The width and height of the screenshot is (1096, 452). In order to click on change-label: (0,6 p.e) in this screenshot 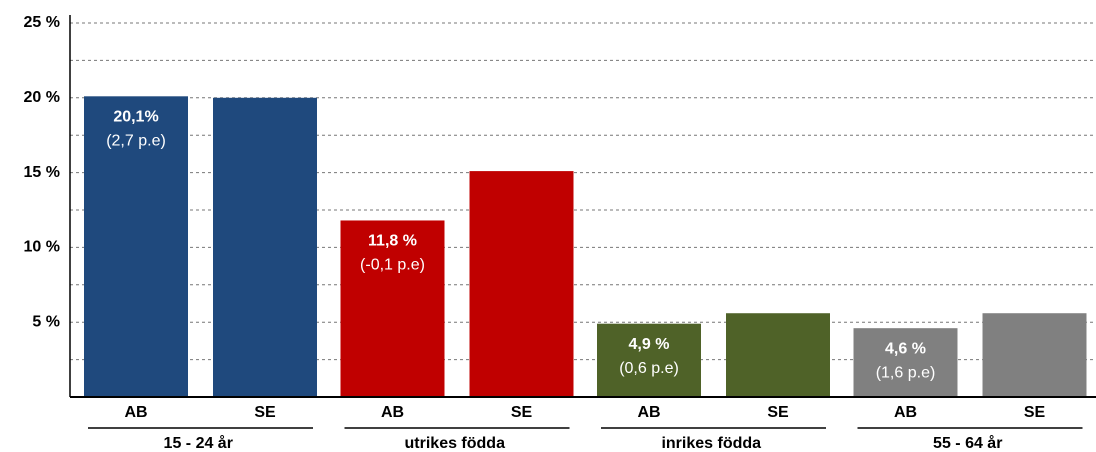, I will do `click(649, 368)`.